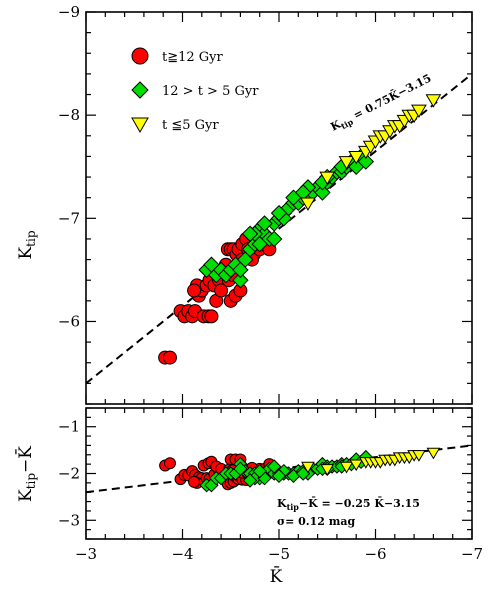  I want to click on bottom-ylabel-sub: tip, so click(31, 481).